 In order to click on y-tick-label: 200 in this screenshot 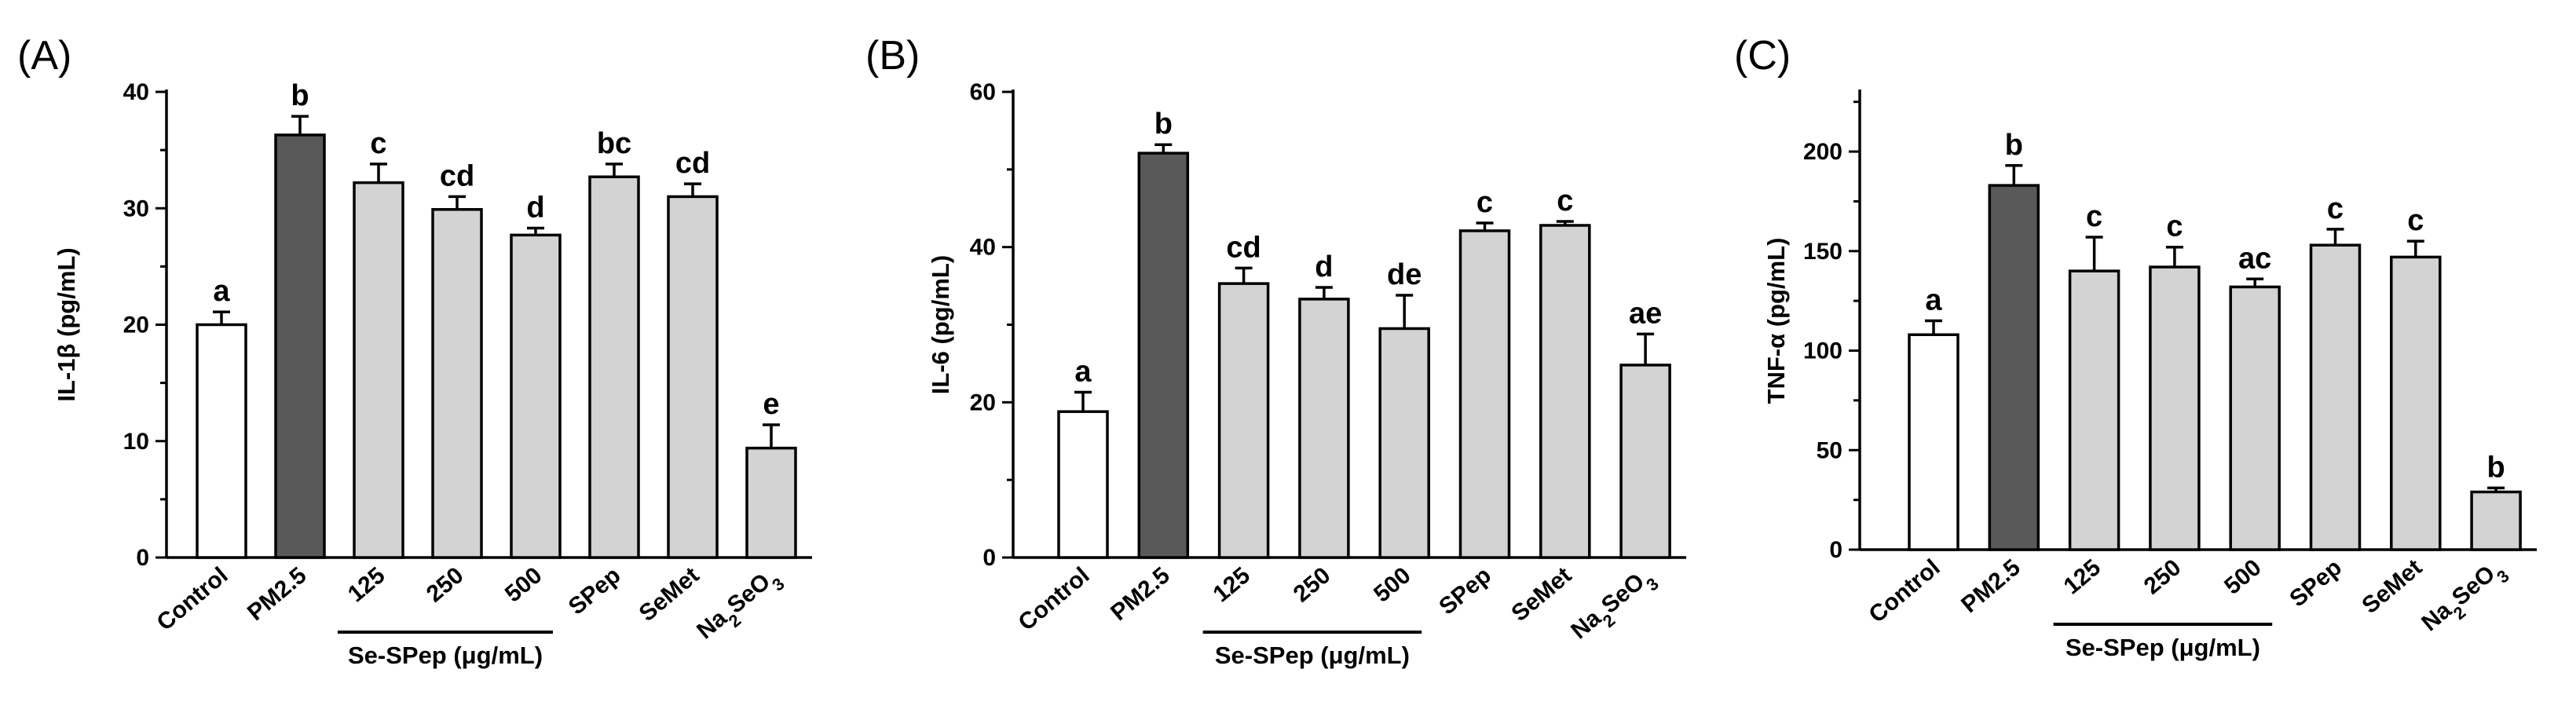, I will do `click(1822, 152)`.